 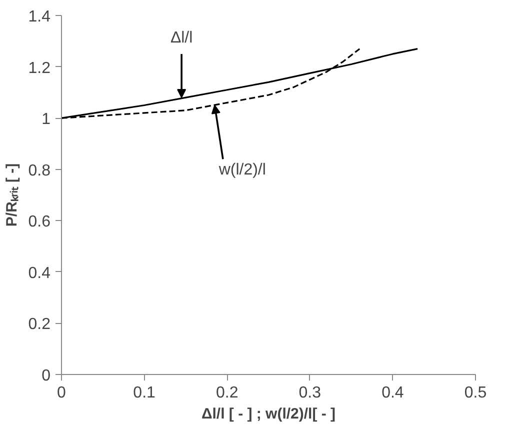 I want to click on y-tick-label: 0.2, so click(x=39, y=325).